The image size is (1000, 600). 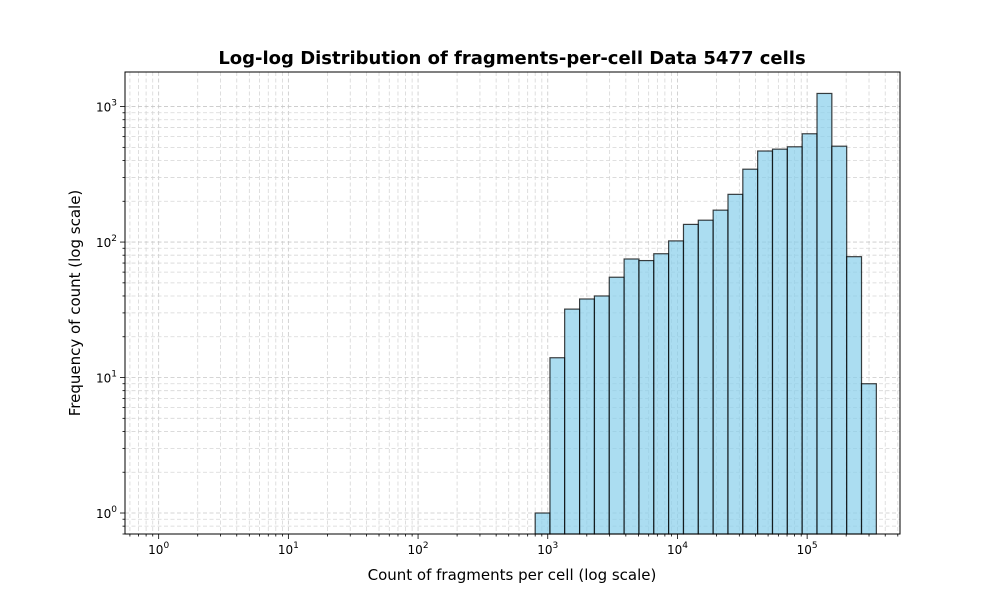 I want to click on y-axis-ticks: 10⁰ 10¹ 10² 10³, so click(x=110, y=317).